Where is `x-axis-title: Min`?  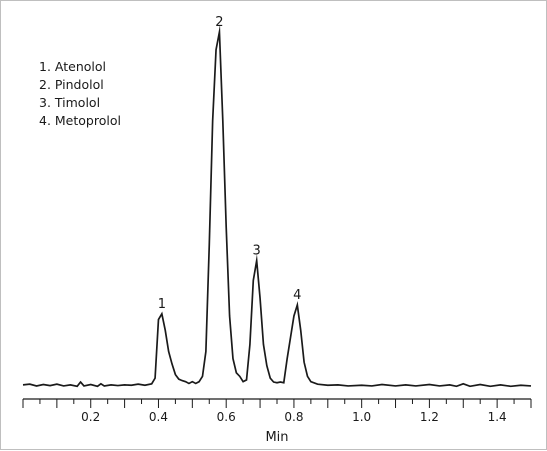
x-axis-title: Min is located at coordinates (276, 437).